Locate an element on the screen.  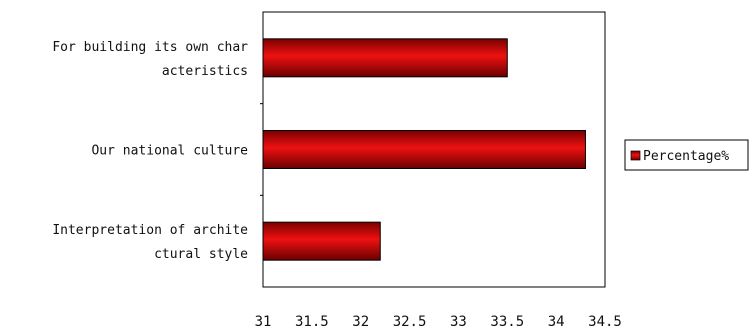
x-tick-label: 33.5 is located at coordinates (507, 322).